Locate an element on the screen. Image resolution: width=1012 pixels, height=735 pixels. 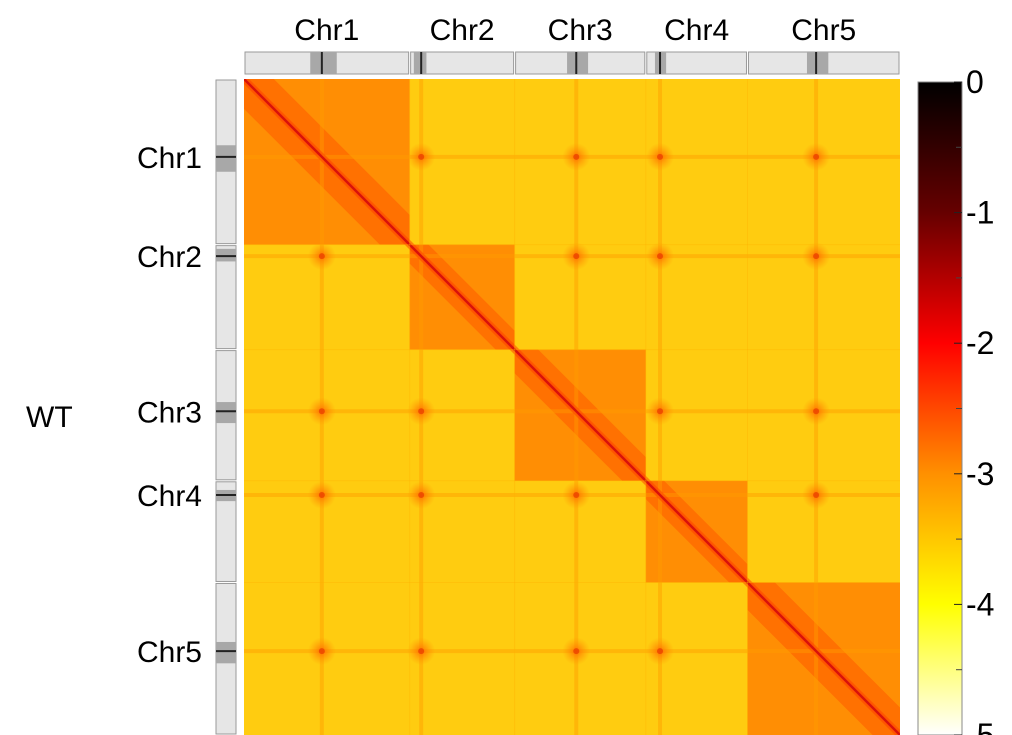
top-chromosome-track is located at coordinates (572, 63).